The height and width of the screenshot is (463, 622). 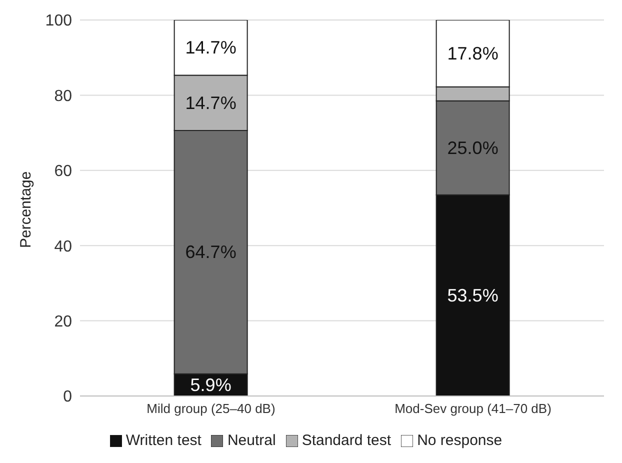 I want to click on y-tick-label: 60, so click(x=63, y=171).